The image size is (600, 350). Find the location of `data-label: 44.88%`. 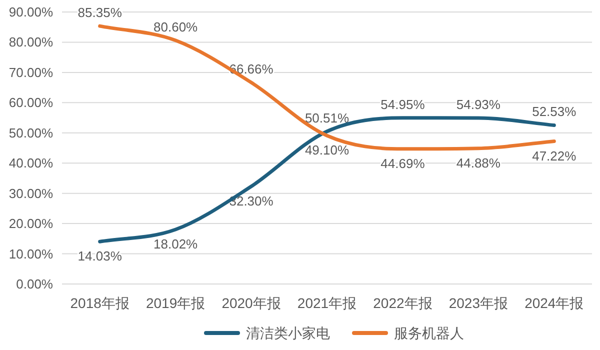

data-label: 44.88% is located at coordinates (478, 162).